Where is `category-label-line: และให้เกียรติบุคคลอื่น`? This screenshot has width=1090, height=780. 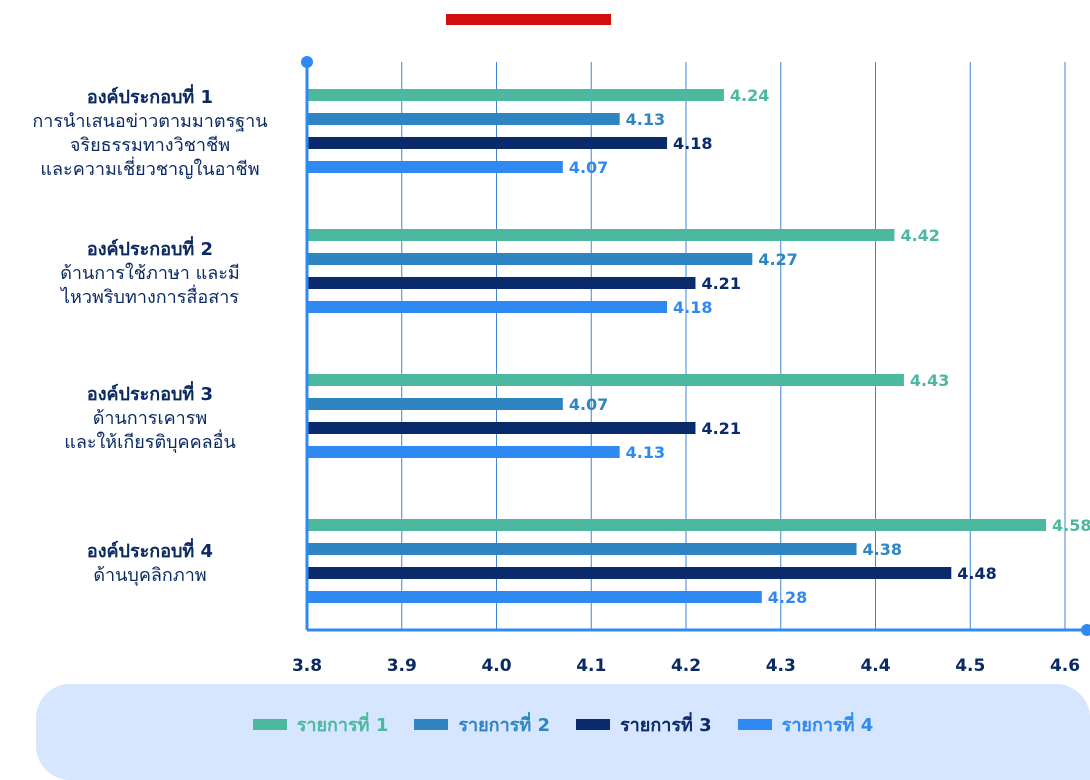
category-label-line: และให้เกียรติบุคคลอื่น is located at coordinates (150, 441).